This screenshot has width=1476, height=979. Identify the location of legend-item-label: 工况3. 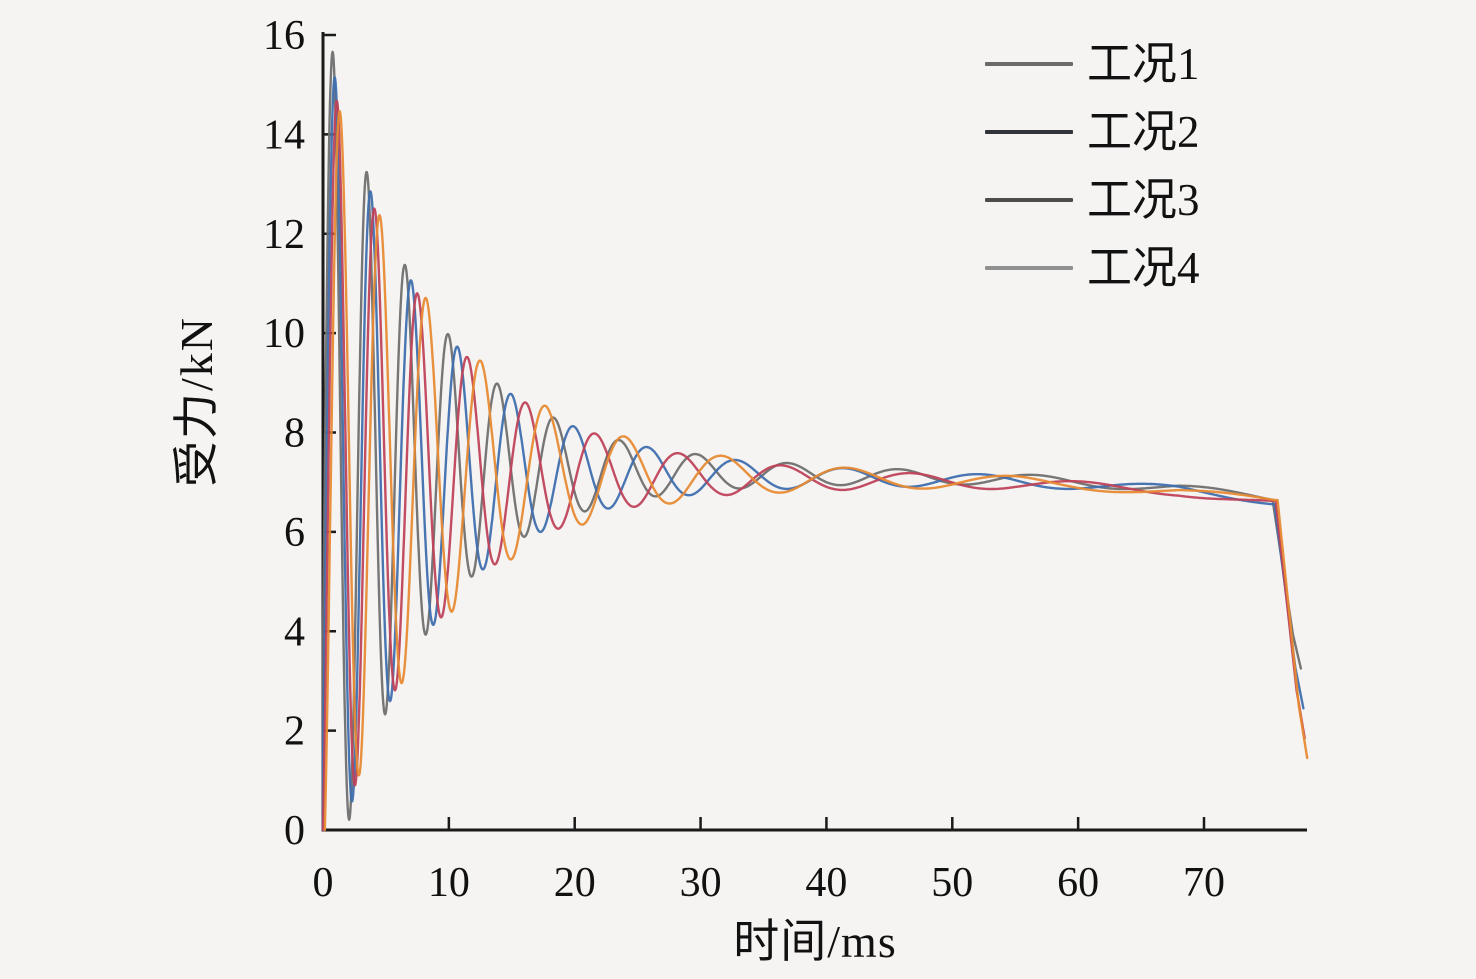
(1143, 199).